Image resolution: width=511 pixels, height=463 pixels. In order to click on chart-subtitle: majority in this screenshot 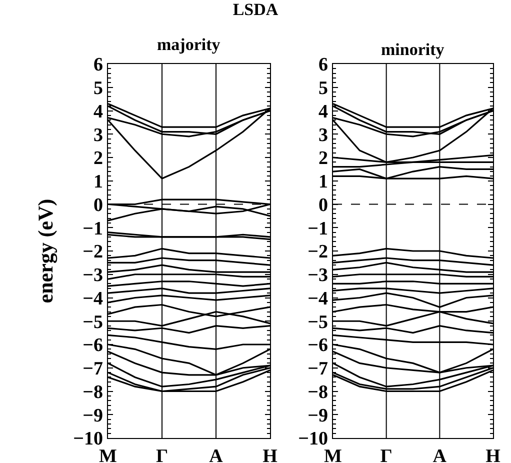, I will do `click(189, 44)`.